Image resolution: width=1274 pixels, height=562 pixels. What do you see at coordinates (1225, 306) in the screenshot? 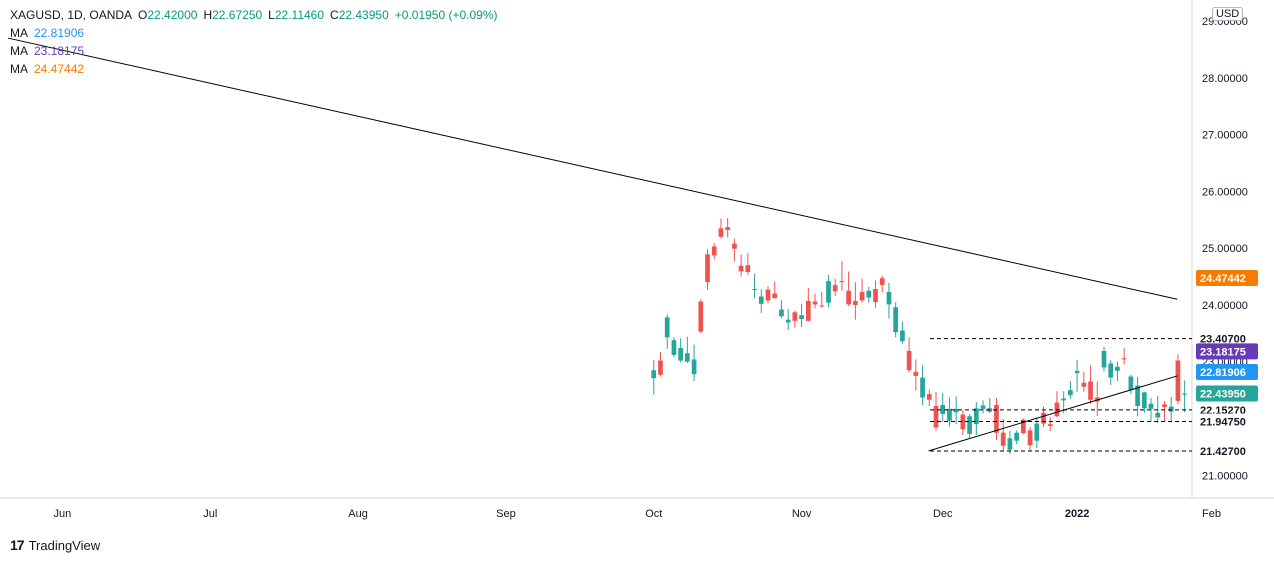
I see `y-tick-label: 24.00000` at bounding box center [1225, 306].